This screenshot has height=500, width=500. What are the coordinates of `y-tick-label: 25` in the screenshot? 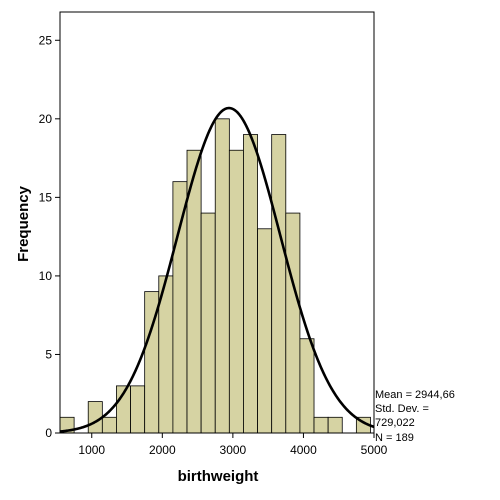 It's located at (46, 40).